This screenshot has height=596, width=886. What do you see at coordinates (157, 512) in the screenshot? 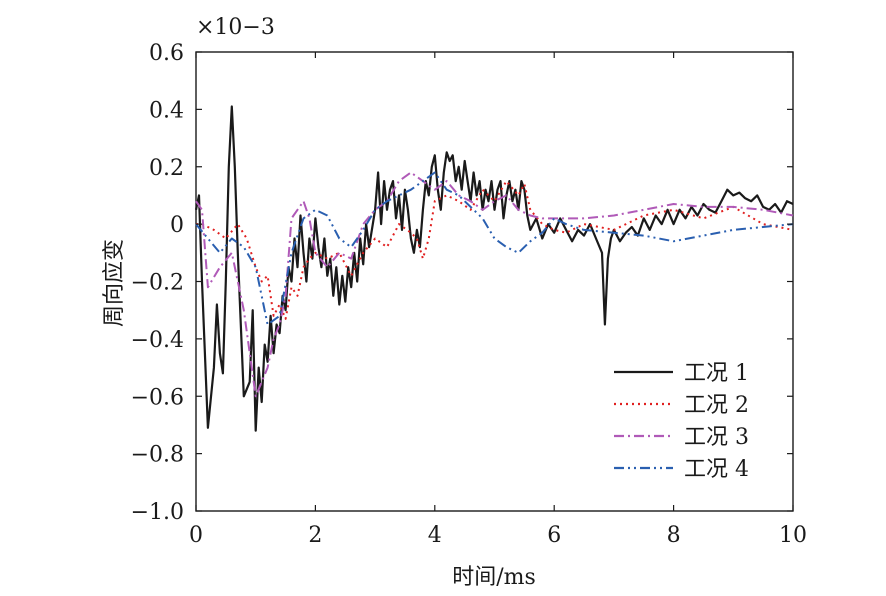
I see `y-tick-label: −1.0` at bounding box center [157, 512].